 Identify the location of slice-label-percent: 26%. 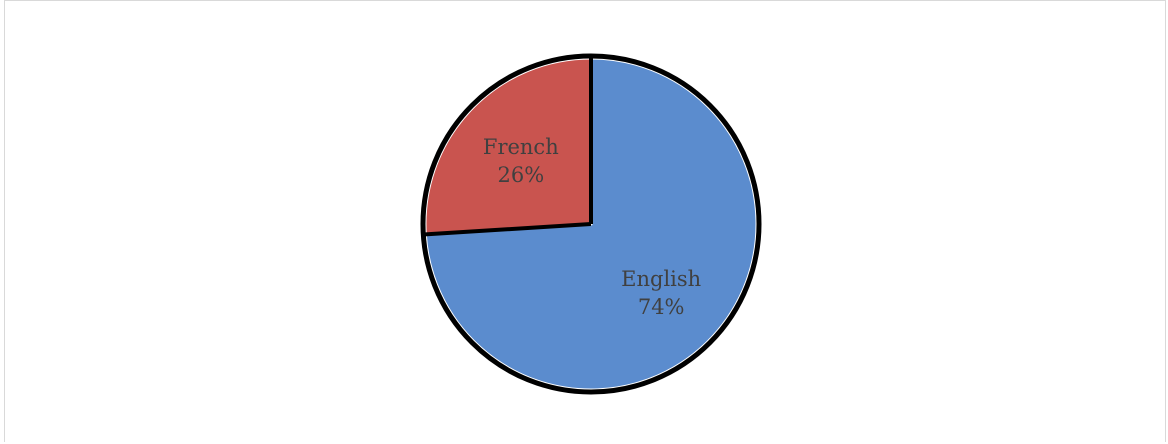
(520, 175).